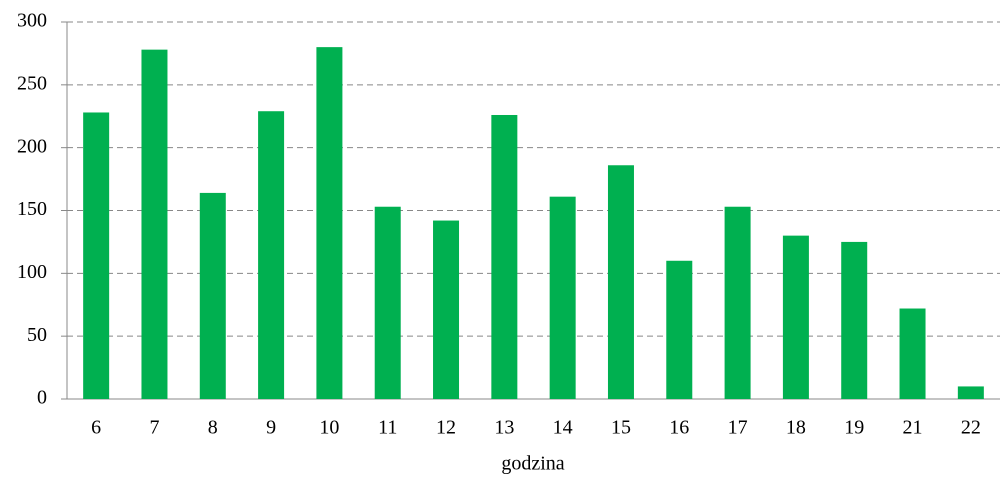  Describe the element at coordinates (796, 428) in the screenshot. I see `x-tick-label: 18` at that location.